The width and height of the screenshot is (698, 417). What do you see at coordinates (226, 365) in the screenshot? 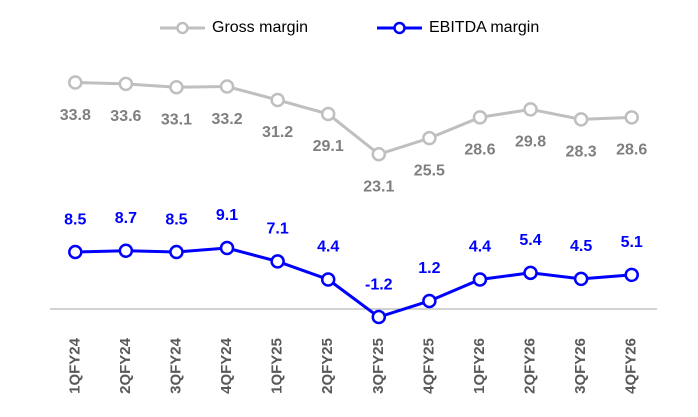
I see `x-tick-label: 4QFY24` at bounding box center [226, 365].